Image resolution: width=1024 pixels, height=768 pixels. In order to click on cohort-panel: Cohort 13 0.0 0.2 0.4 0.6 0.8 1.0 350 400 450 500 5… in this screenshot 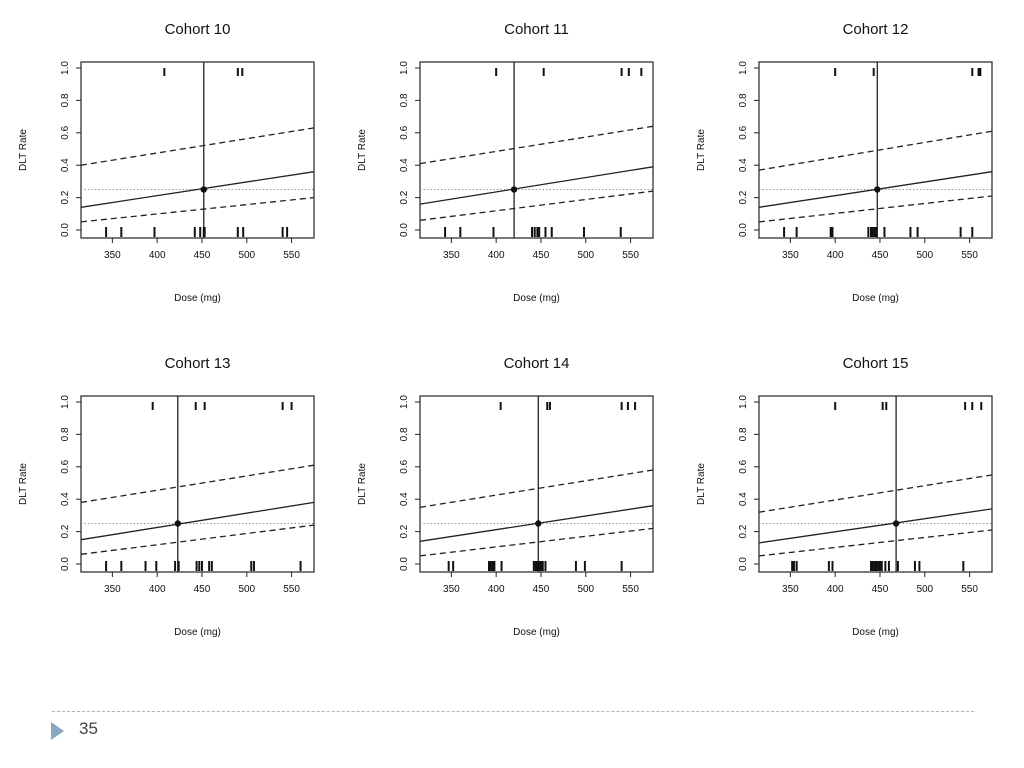, I will do `click(166, 496)`.